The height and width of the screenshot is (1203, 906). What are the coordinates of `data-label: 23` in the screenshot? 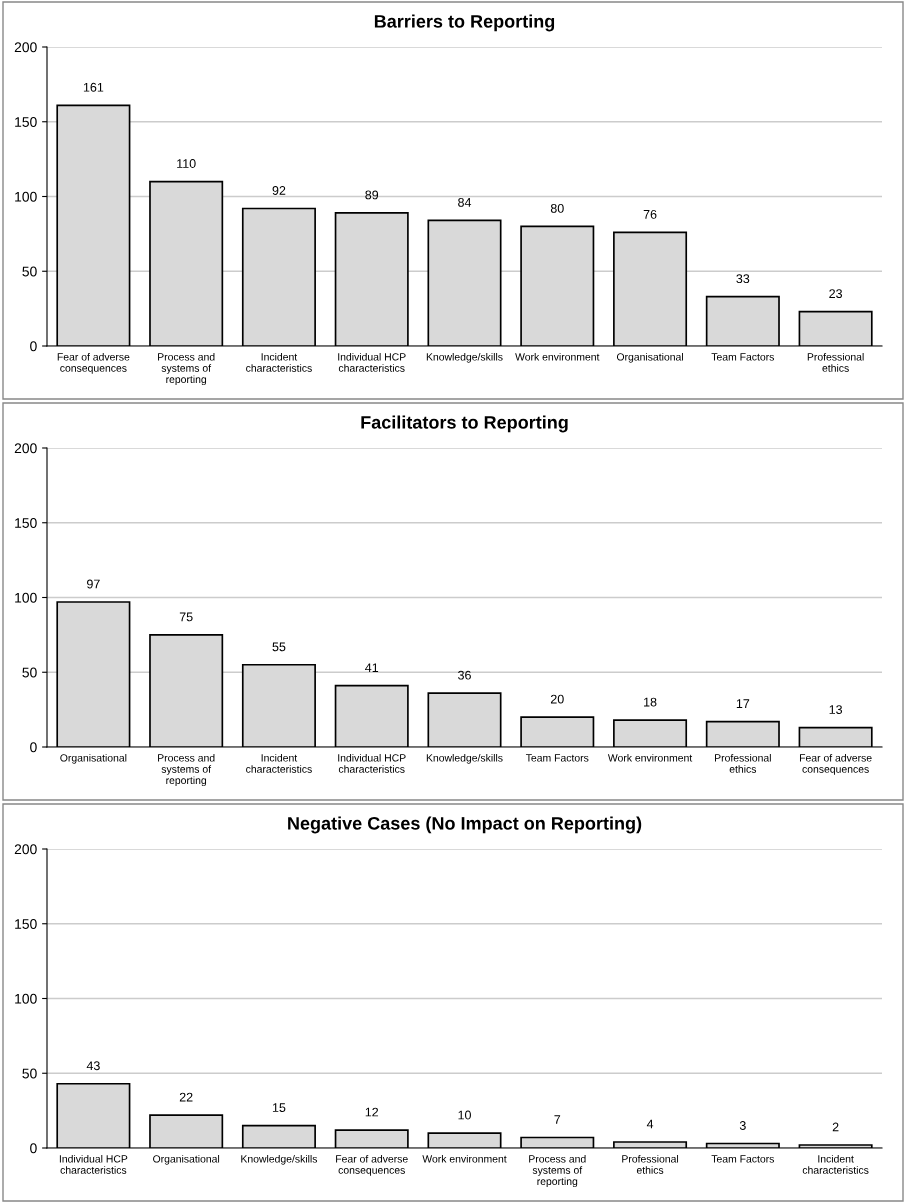 It's located at (836, 294).